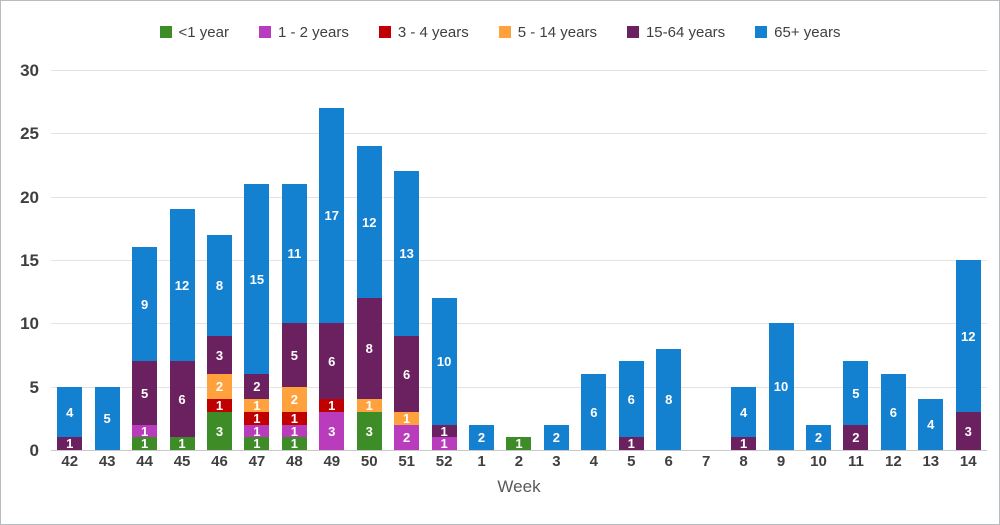 The image size is (1000, 525). Describe the element at coordinates (481, 260) in the screenshot. I see `bar-slot: 2` at that location.